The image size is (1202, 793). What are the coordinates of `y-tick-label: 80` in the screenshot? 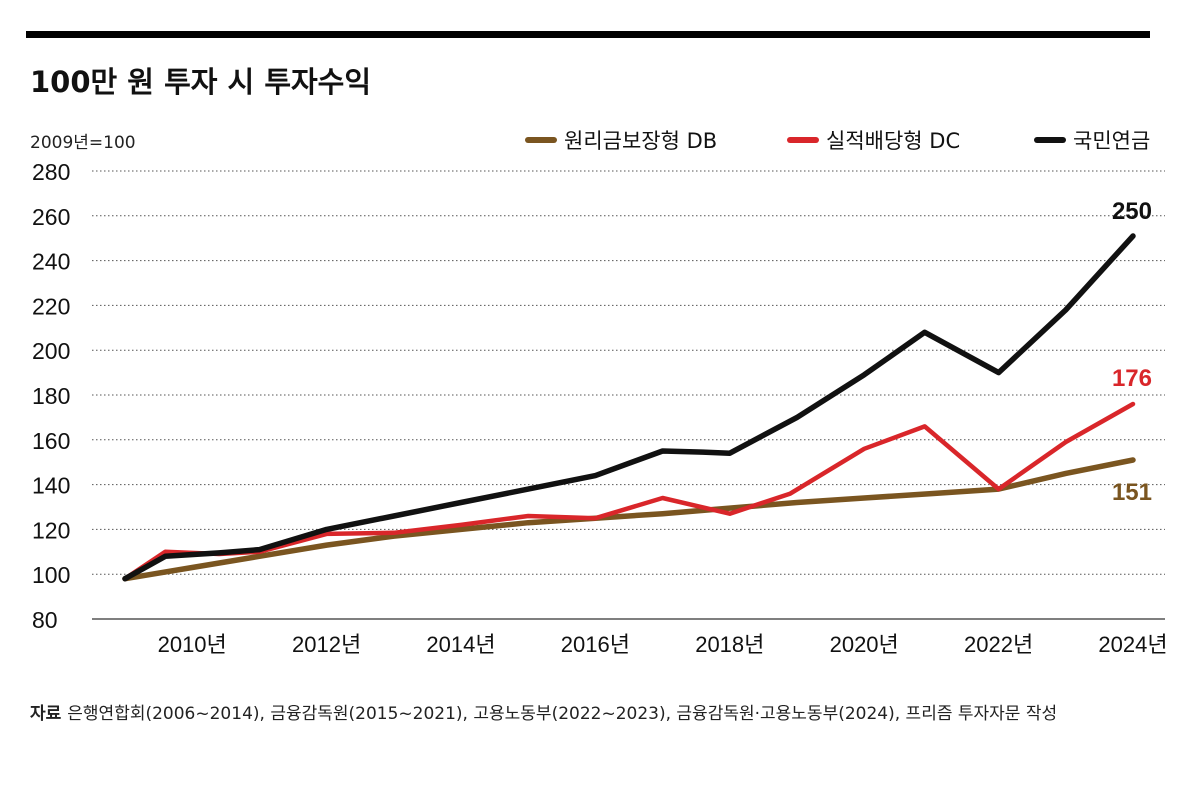 It's located at (45, 620).